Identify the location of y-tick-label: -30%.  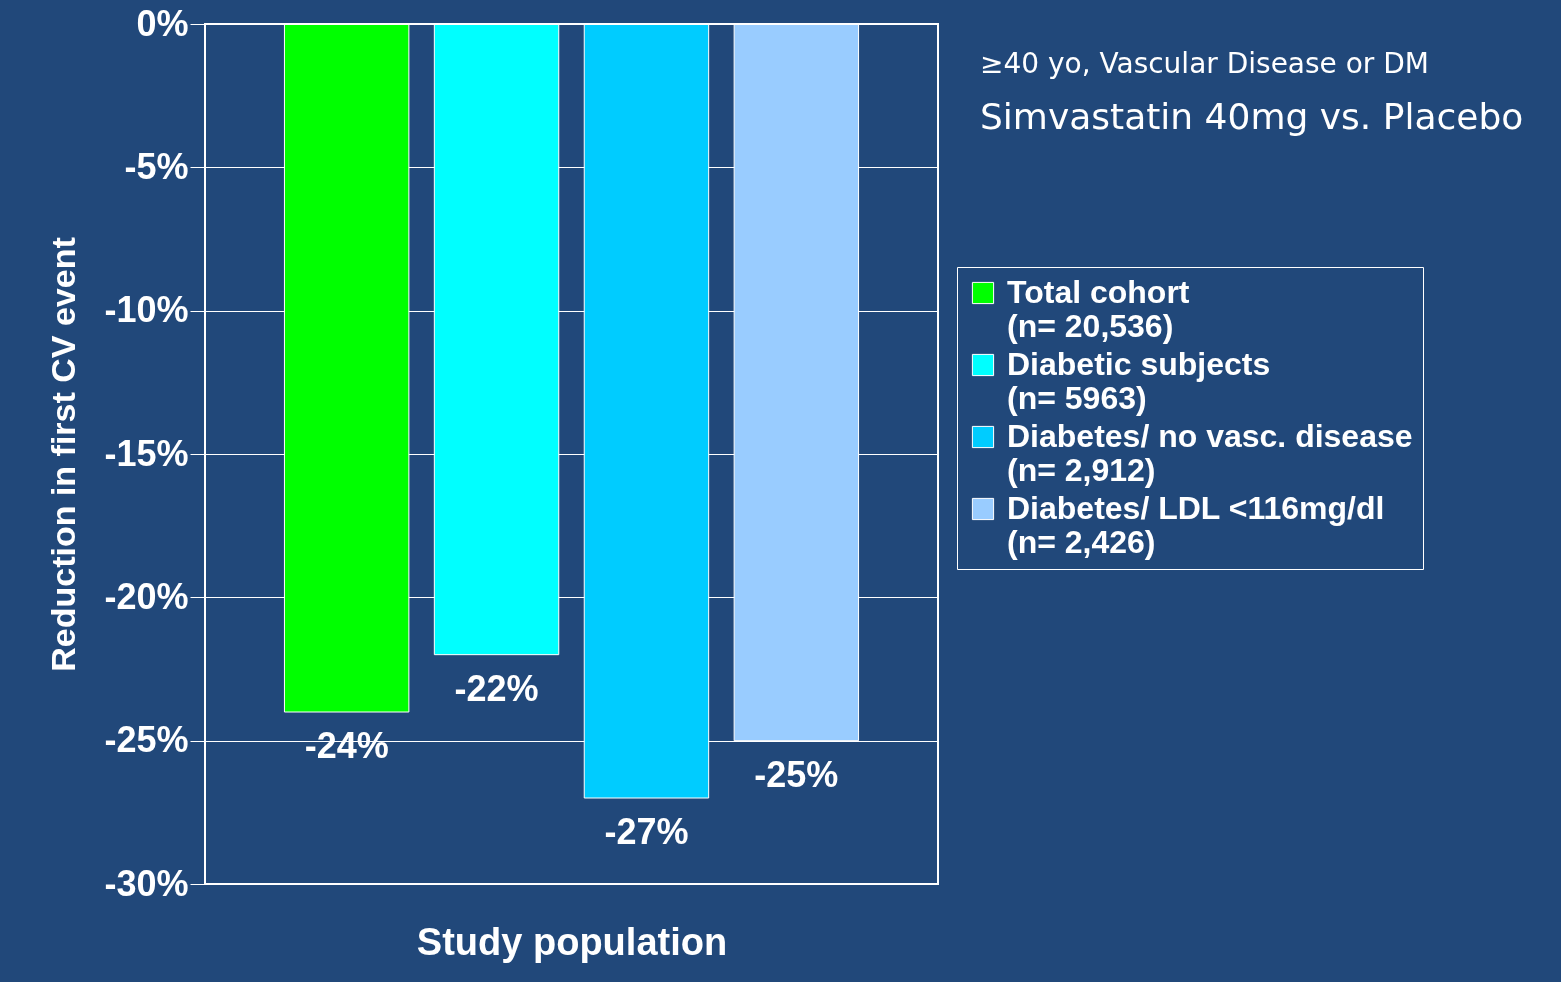
(146, 883).